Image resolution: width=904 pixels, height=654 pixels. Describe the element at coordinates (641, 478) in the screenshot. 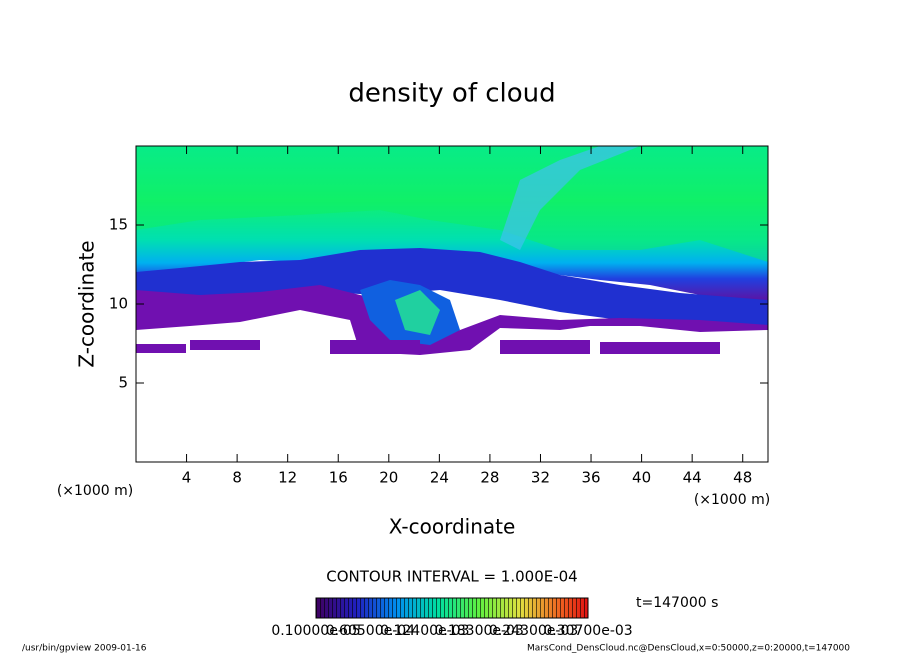

I see `x-tick-label: 40` at that location.